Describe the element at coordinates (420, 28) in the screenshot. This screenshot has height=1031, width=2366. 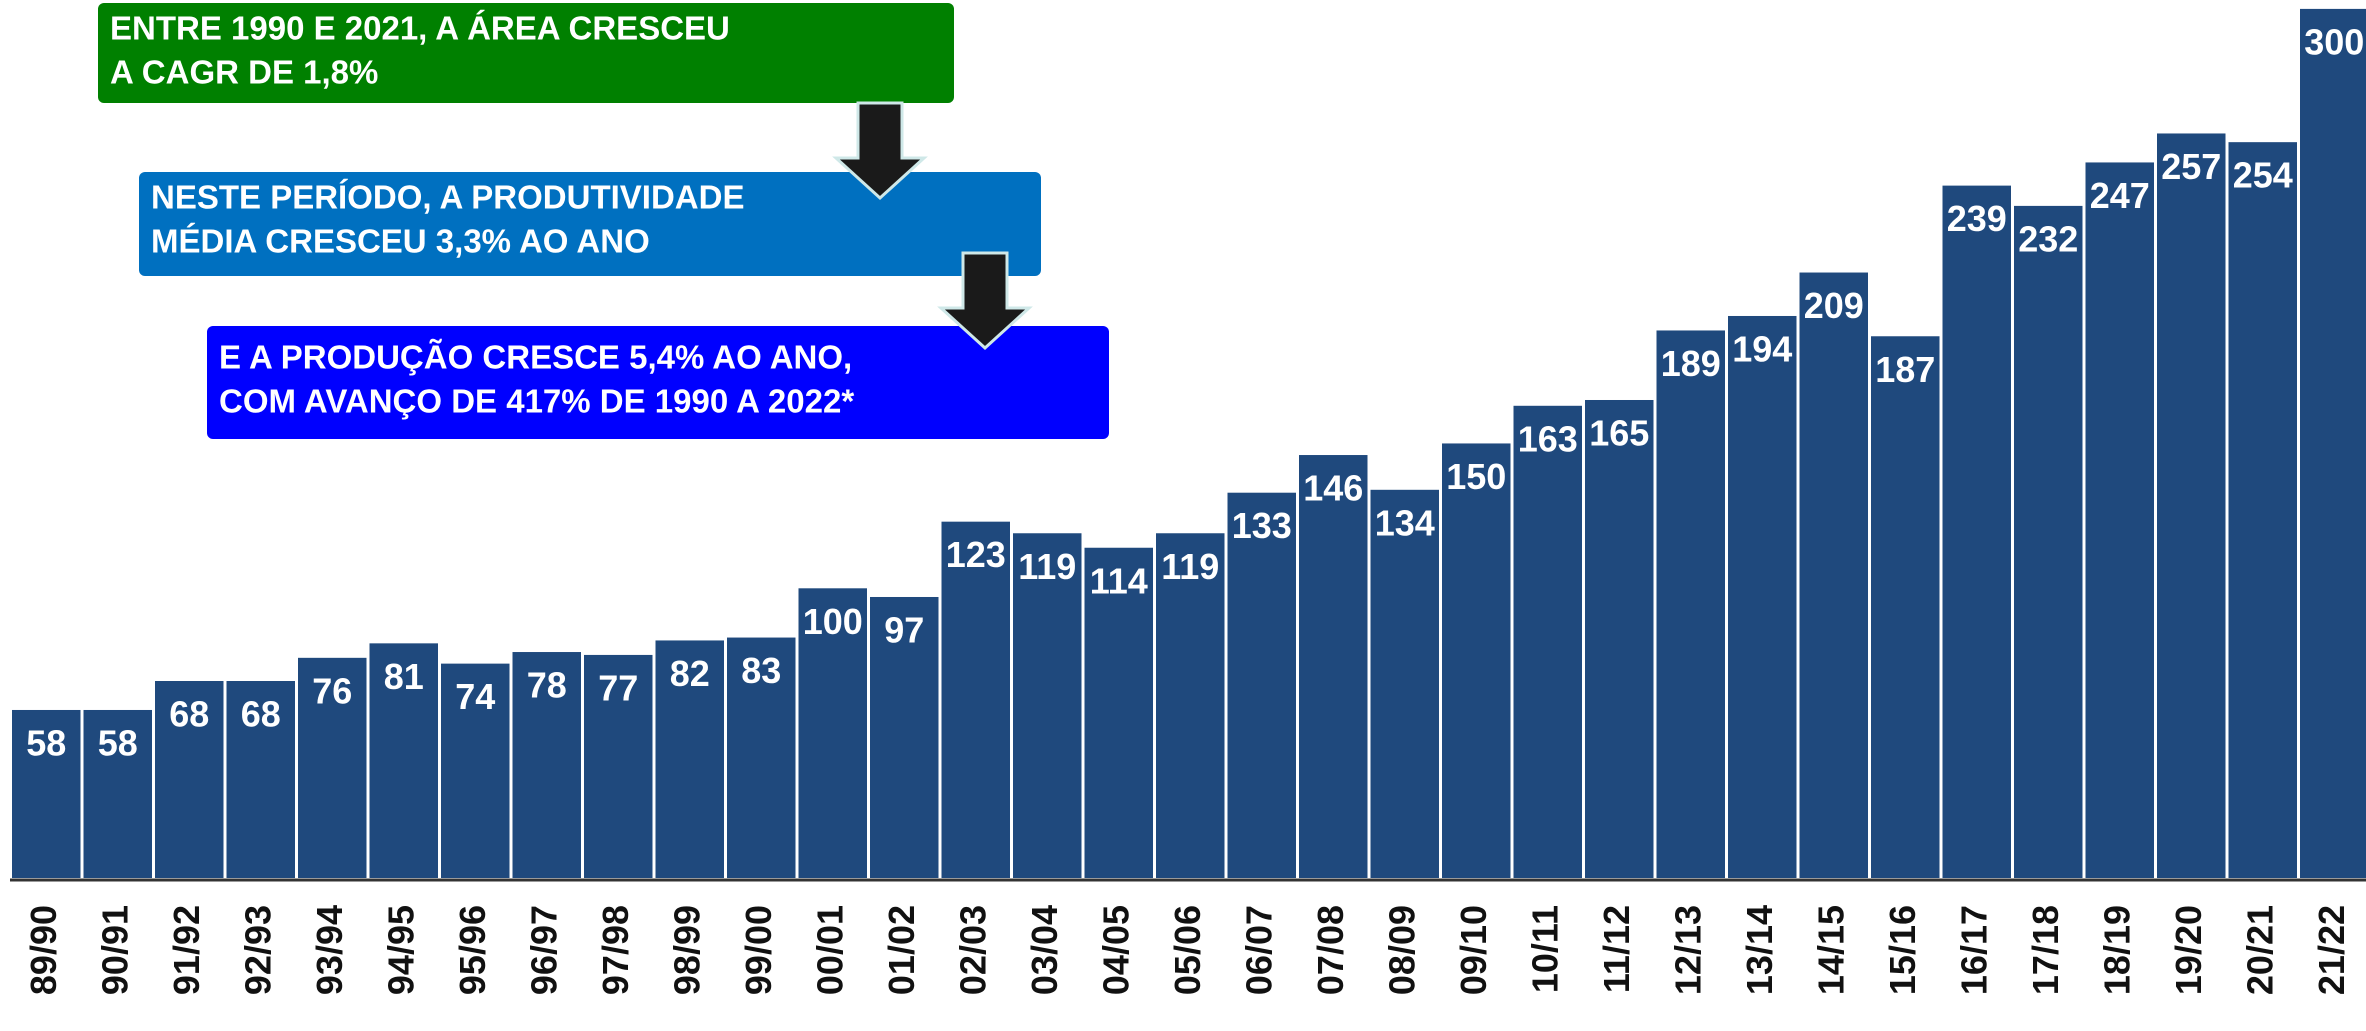
I see `annotation-text: ENTRE 1990 E 2021, A ÁREA CRESCEU` at that location.